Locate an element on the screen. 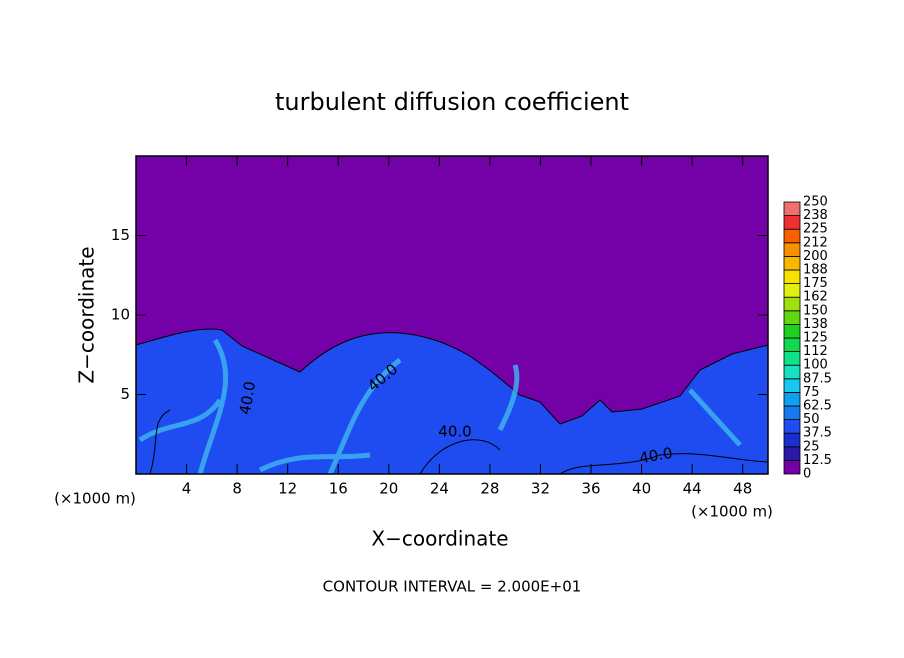 Image resolution: width=904 pixels, height=658 pixels. colorbar-label: 238 is located at coordinates (815, 215).